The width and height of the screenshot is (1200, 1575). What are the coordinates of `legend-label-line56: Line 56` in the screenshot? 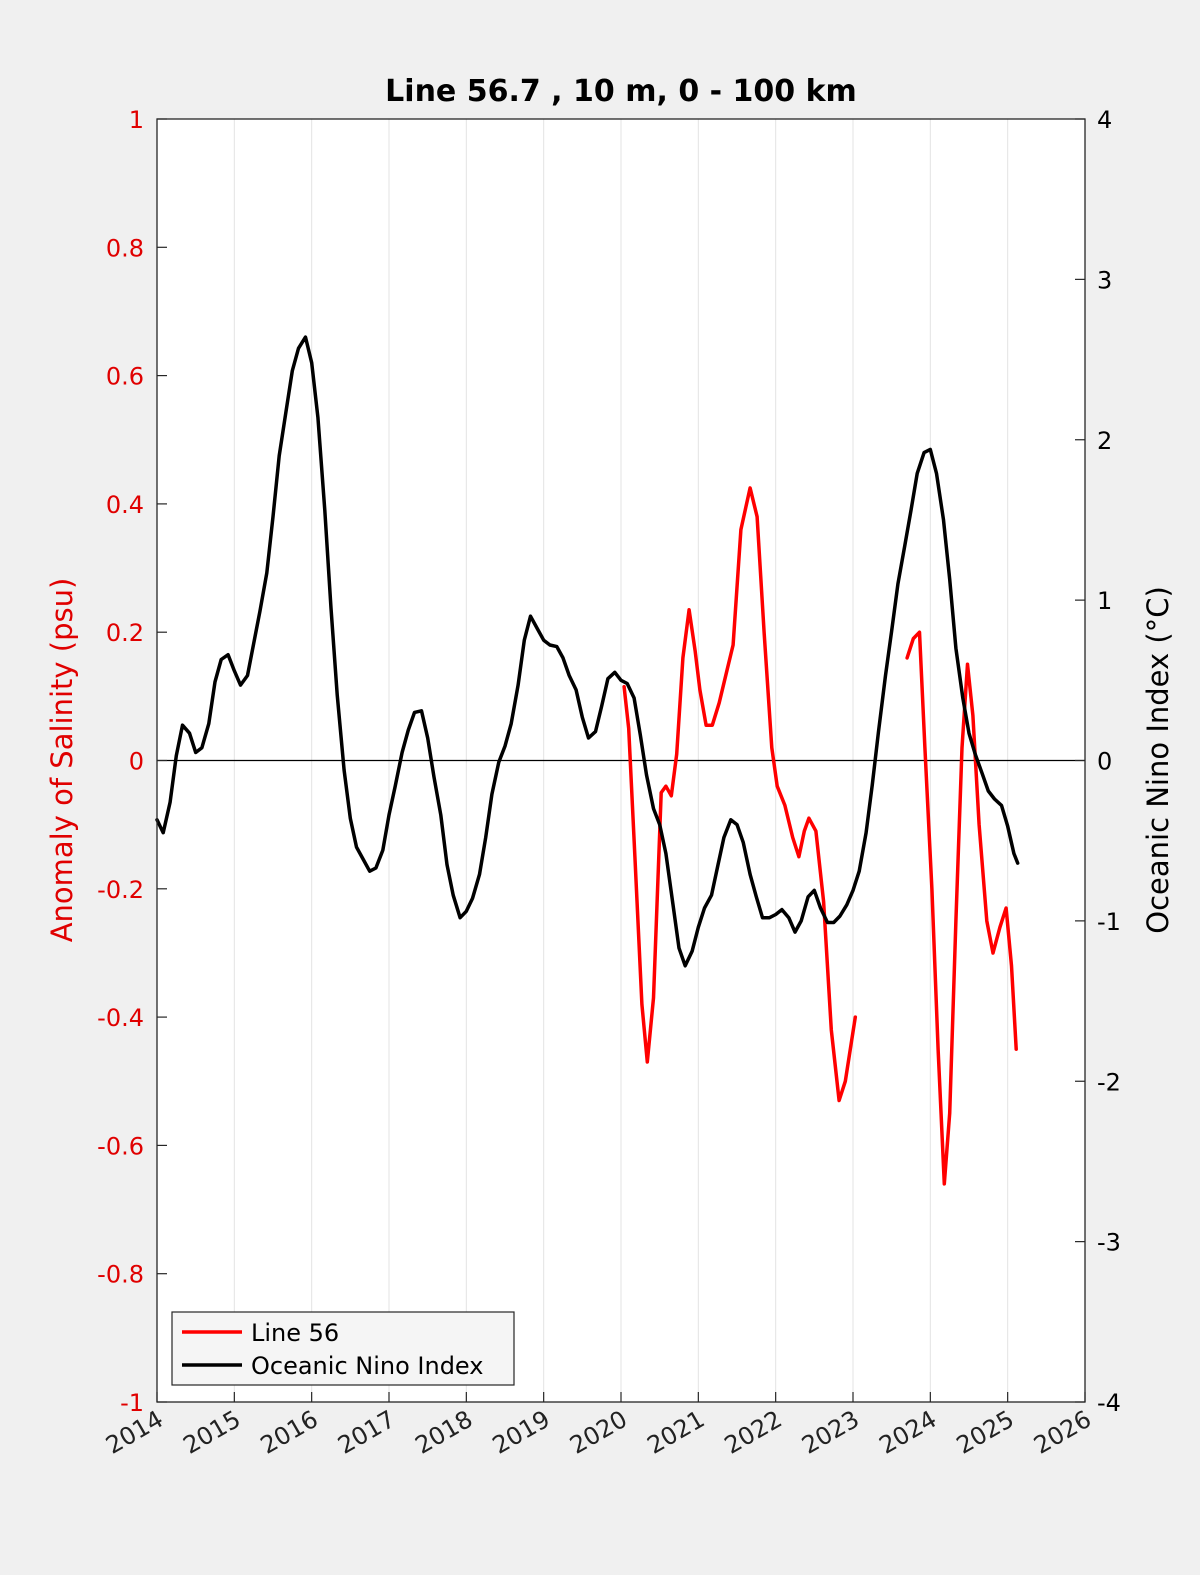 It's located at (295, 1333).